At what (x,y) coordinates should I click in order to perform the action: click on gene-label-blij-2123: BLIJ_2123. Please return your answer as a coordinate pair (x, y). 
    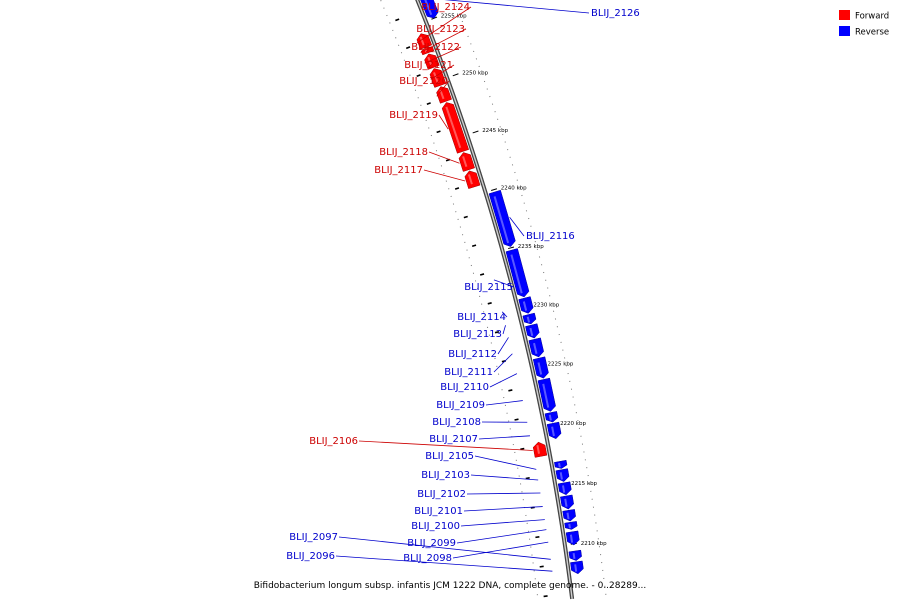
    Looking at the image, I should click on (440, 29).